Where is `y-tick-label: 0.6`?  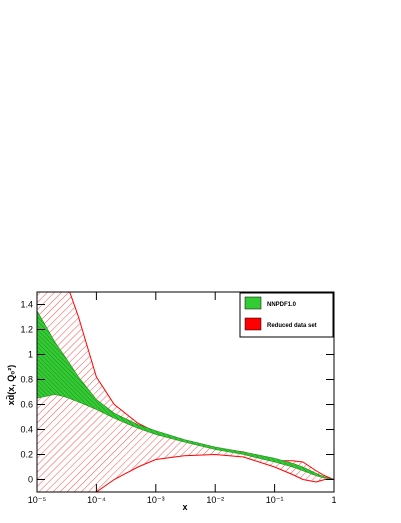 y-tick-label: 0.6 is located at coordinates (26, 405).